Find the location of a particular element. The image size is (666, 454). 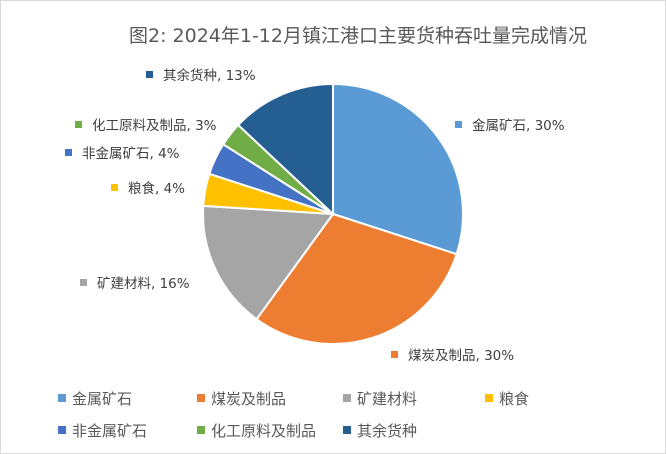

legend-item-7: 其余货种 is located at coordinates (387, 431).